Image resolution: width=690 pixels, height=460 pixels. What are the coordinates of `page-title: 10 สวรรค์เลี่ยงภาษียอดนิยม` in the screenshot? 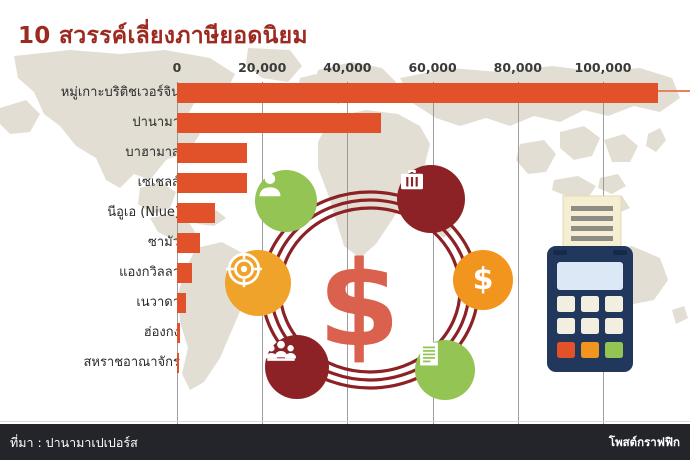 It's located at (163, 36).